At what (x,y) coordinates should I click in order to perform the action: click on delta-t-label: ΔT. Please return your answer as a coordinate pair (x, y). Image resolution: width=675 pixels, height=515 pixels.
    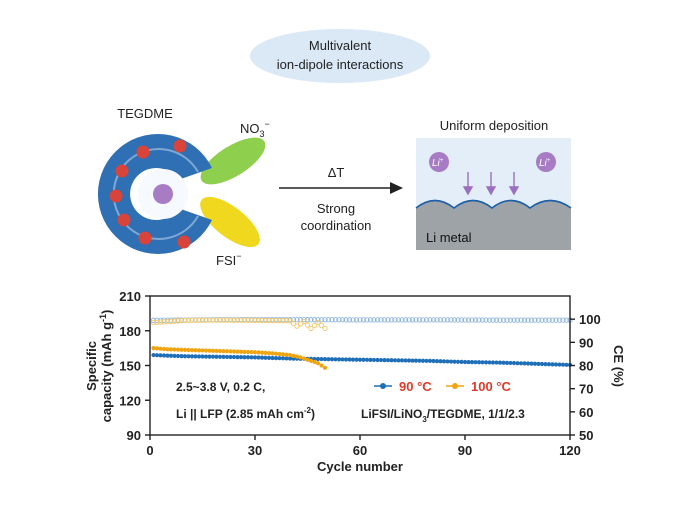
    Looking at the image, I should click on (336, 172).